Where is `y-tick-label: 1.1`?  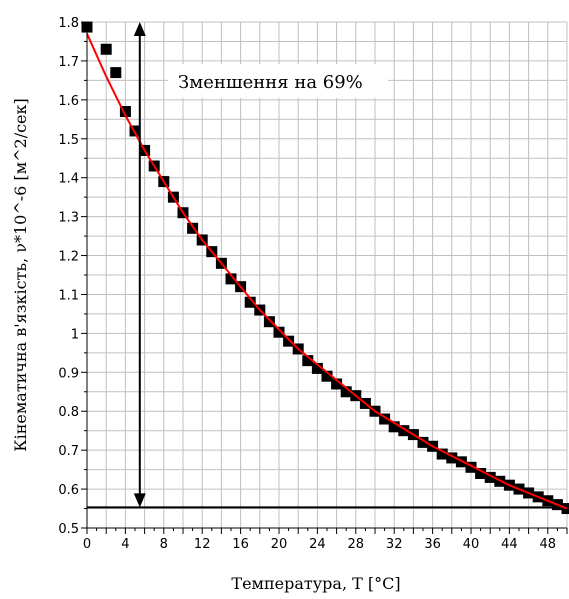 y-tick-label: 1.1 is located at coordinates (68, 295).